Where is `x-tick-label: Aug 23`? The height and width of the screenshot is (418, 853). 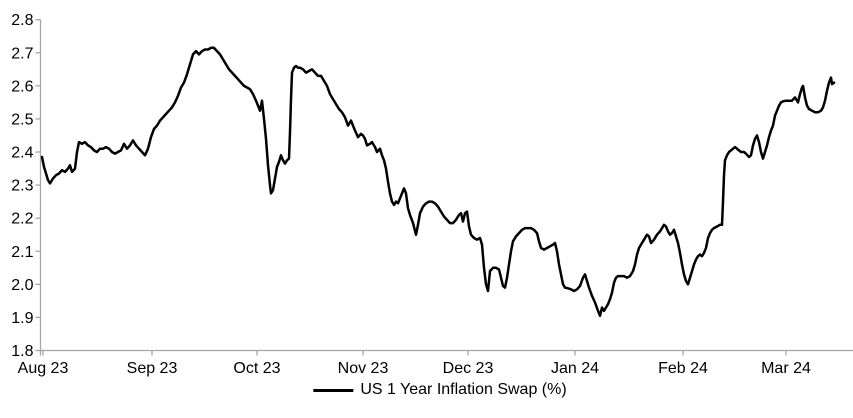 x-tick-label: Aug 23 is located at coordinates (43, 368).